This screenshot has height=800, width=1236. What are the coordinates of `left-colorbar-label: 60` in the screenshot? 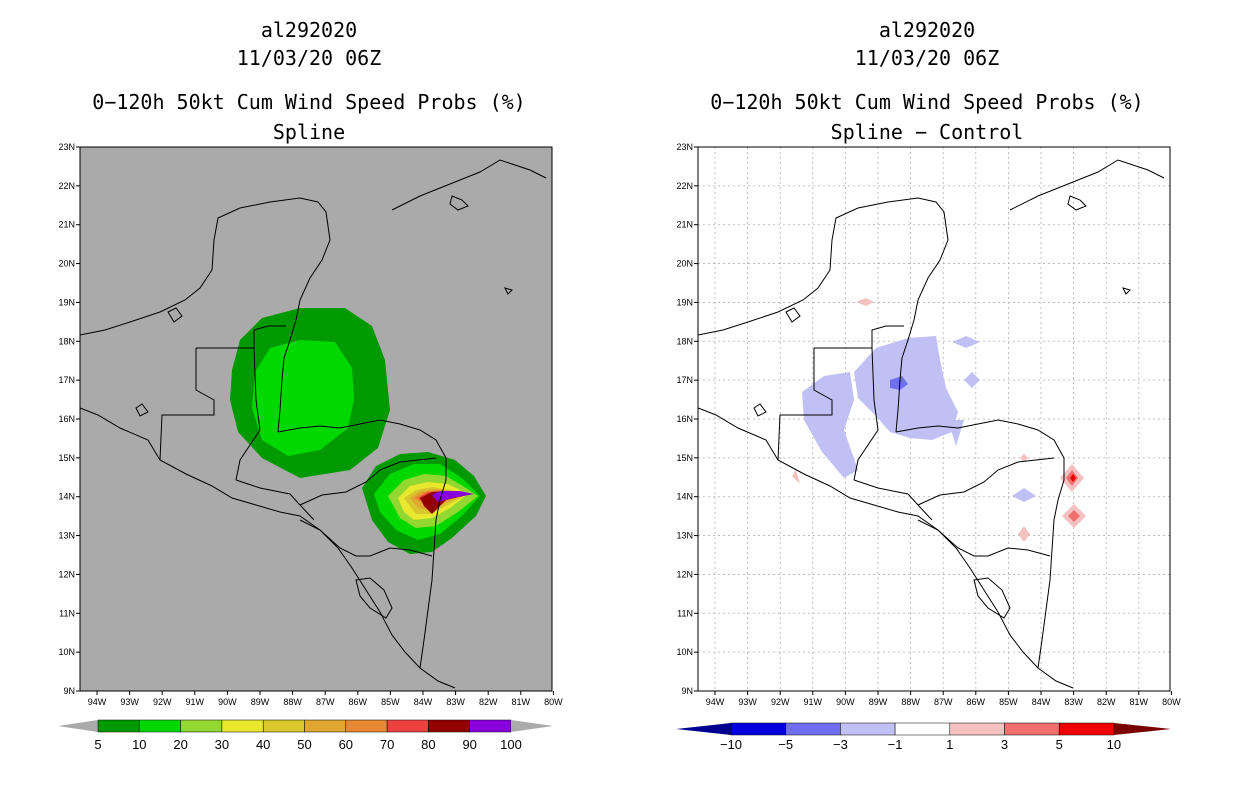 It's located at (346, 744).